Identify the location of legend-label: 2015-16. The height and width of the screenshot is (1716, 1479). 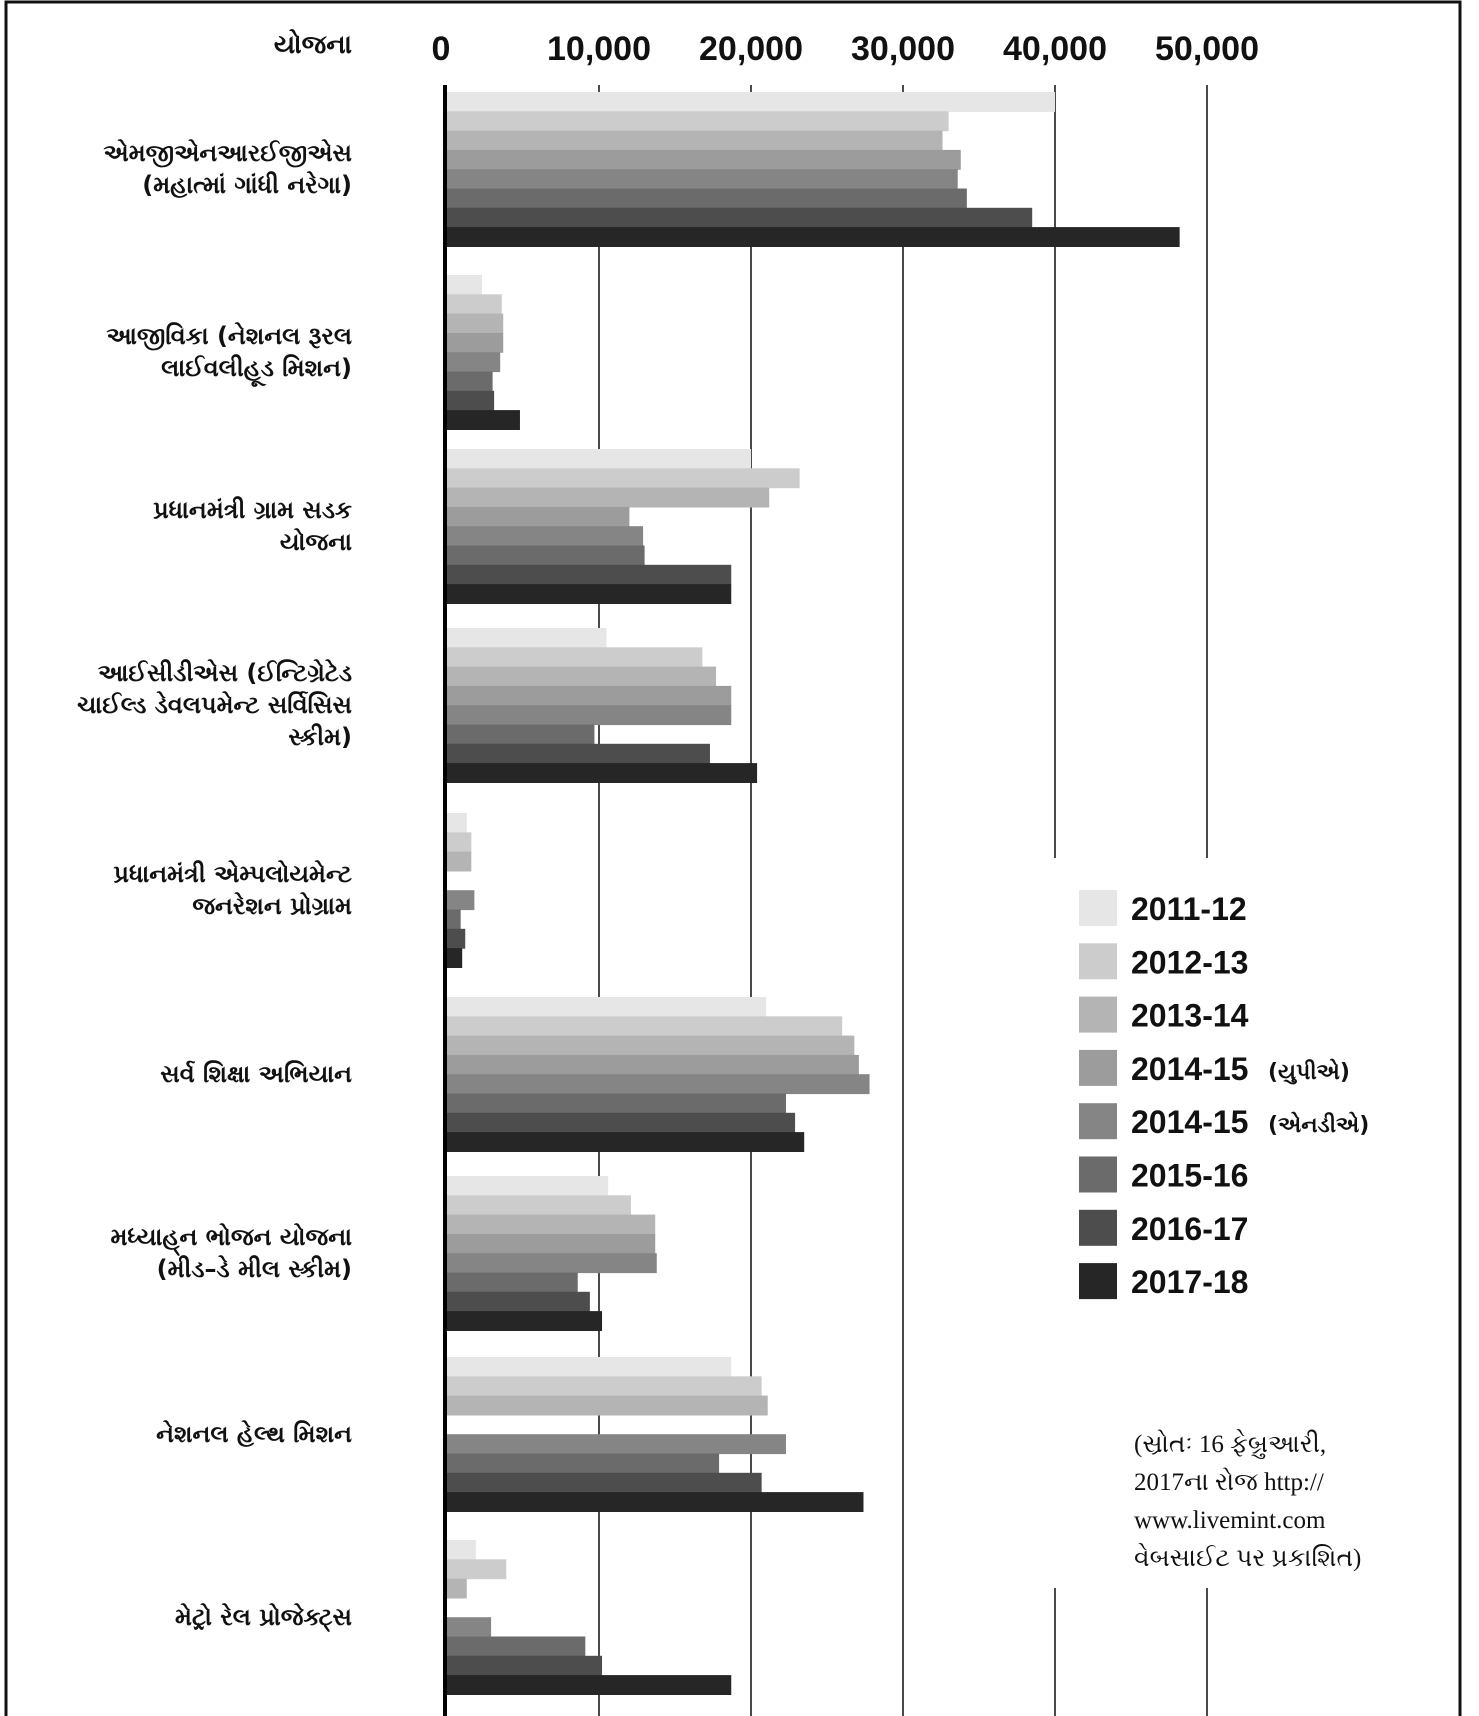
(1189, 1176).